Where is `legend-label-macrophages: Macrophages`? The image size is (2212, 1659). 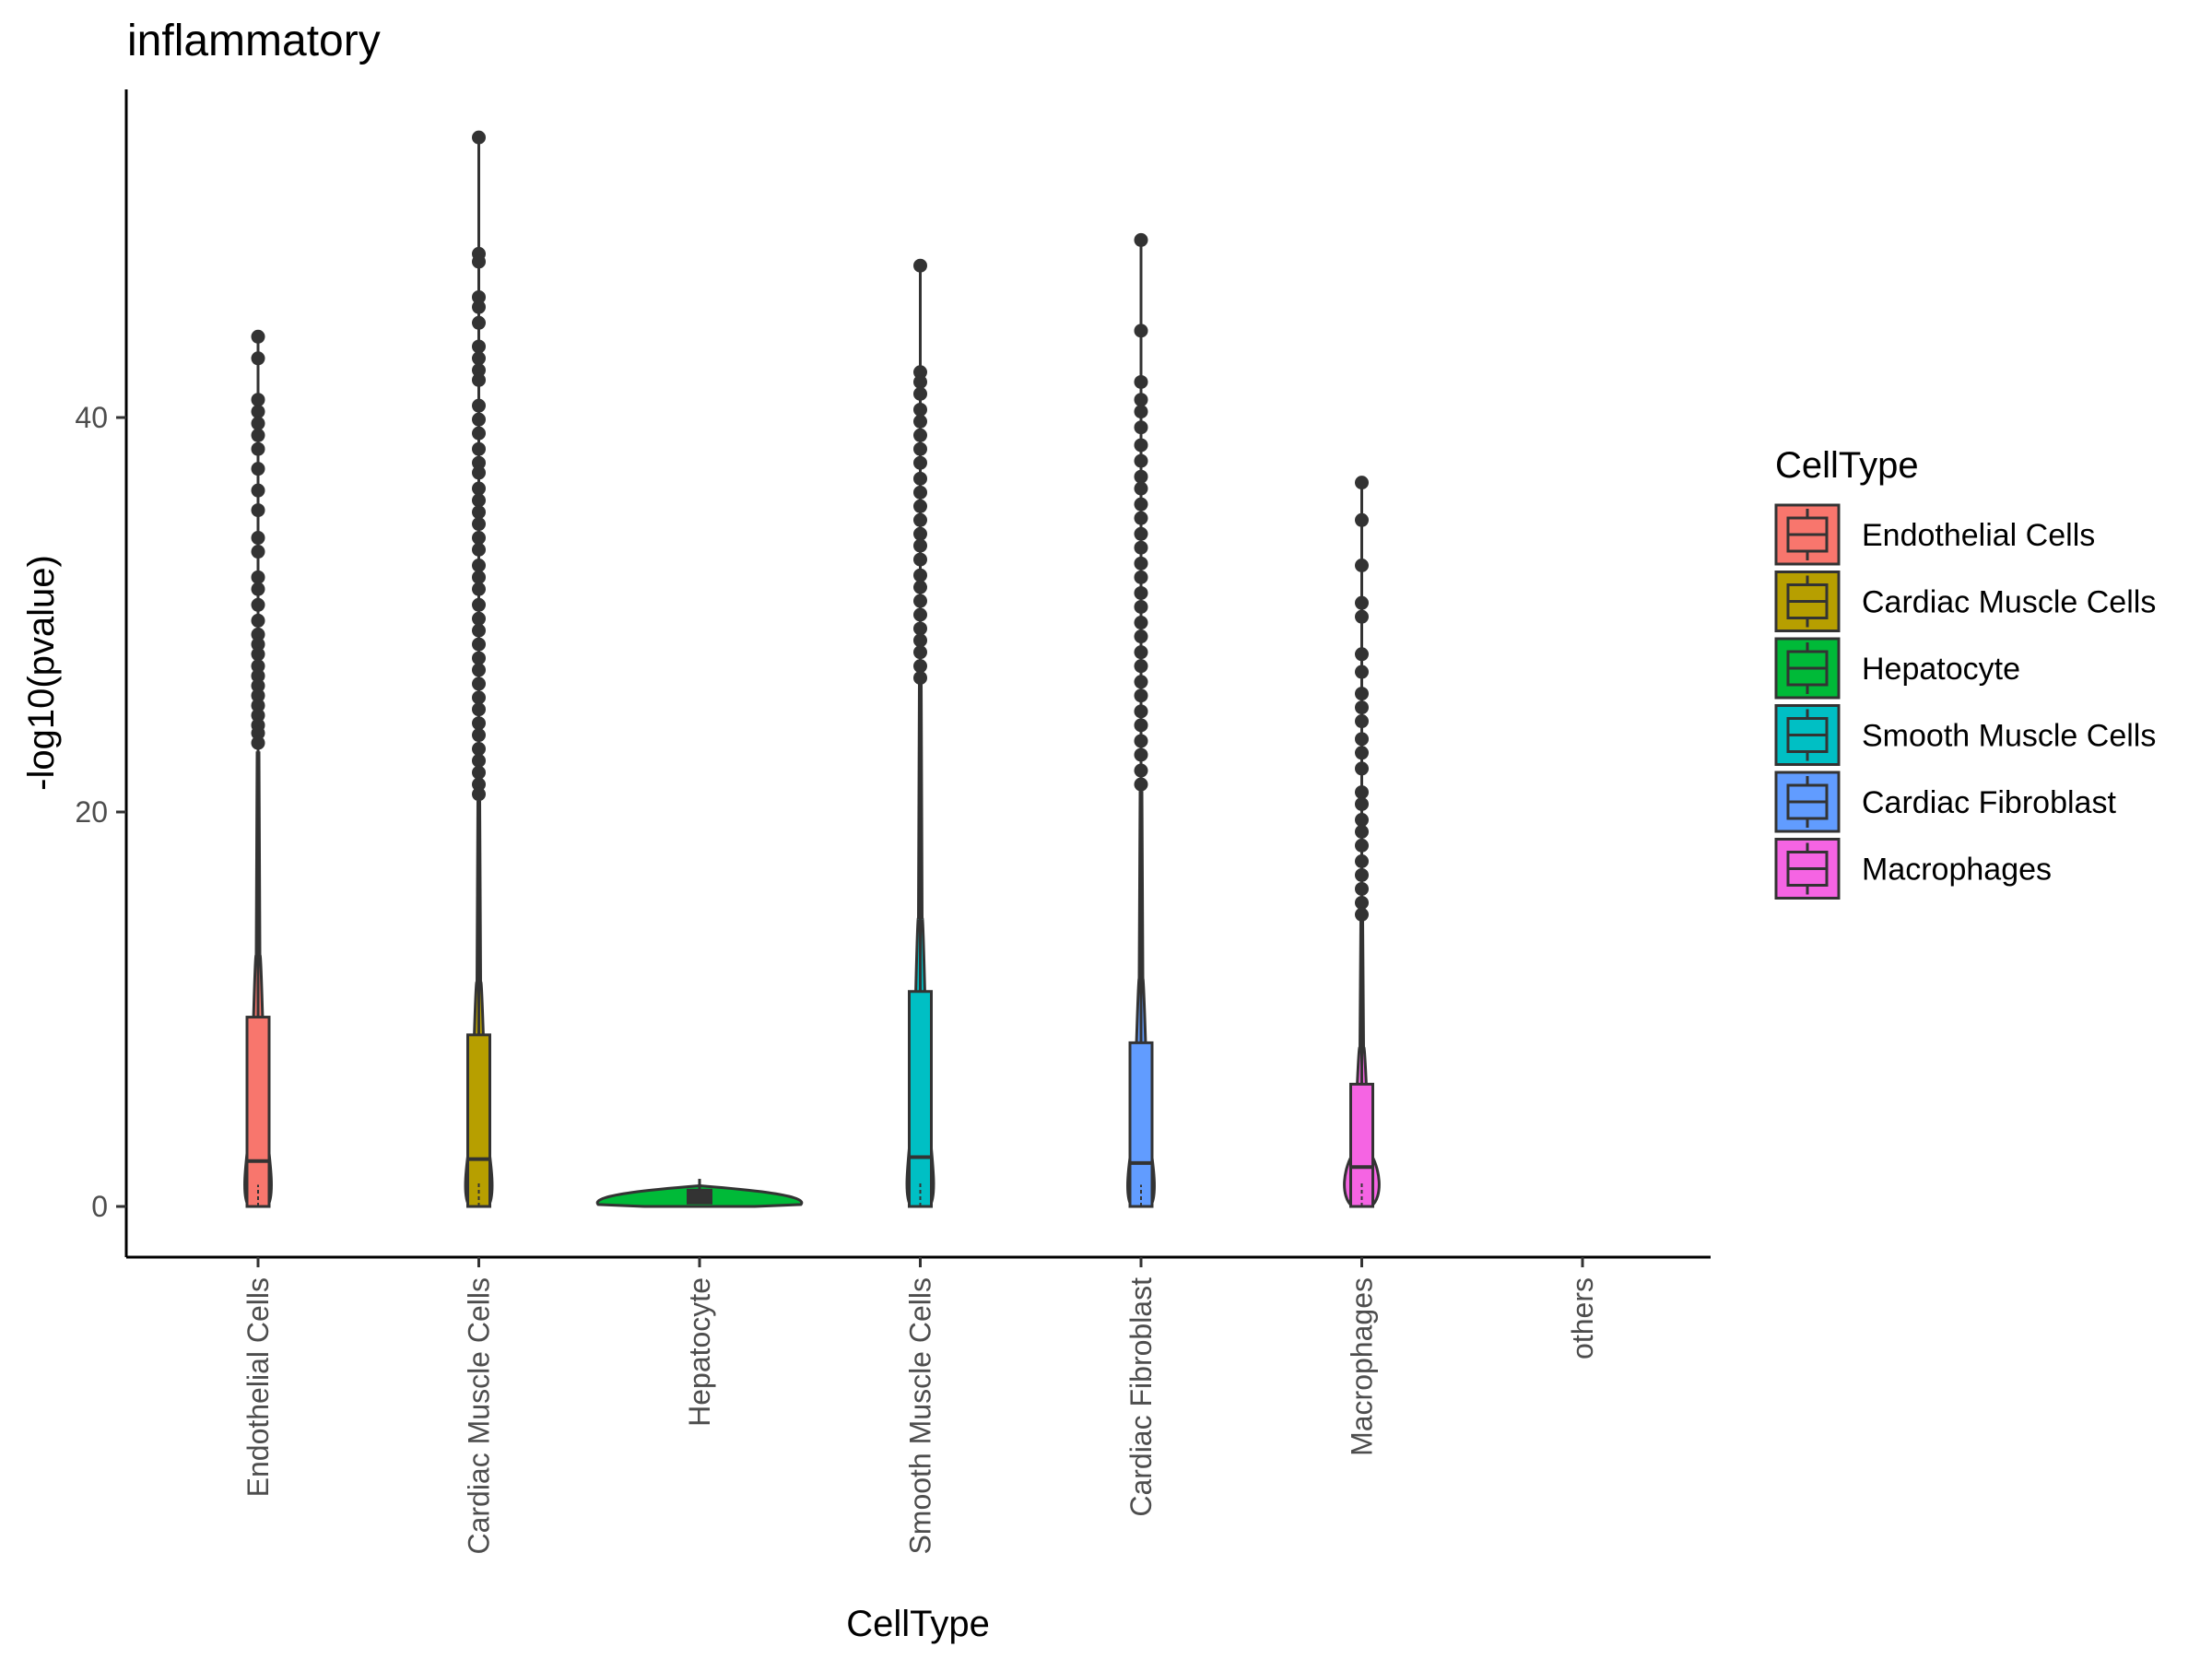 legend-label-macrophages: Macrophages is located at coordinates (1957, 870).